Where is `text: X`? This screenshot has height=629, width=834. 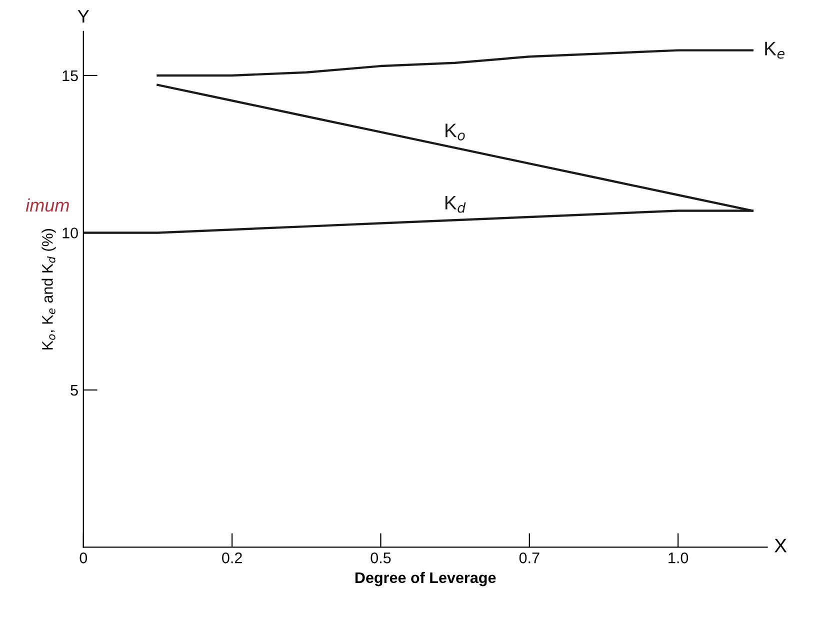
text: X is located at coordinates (780, 545).